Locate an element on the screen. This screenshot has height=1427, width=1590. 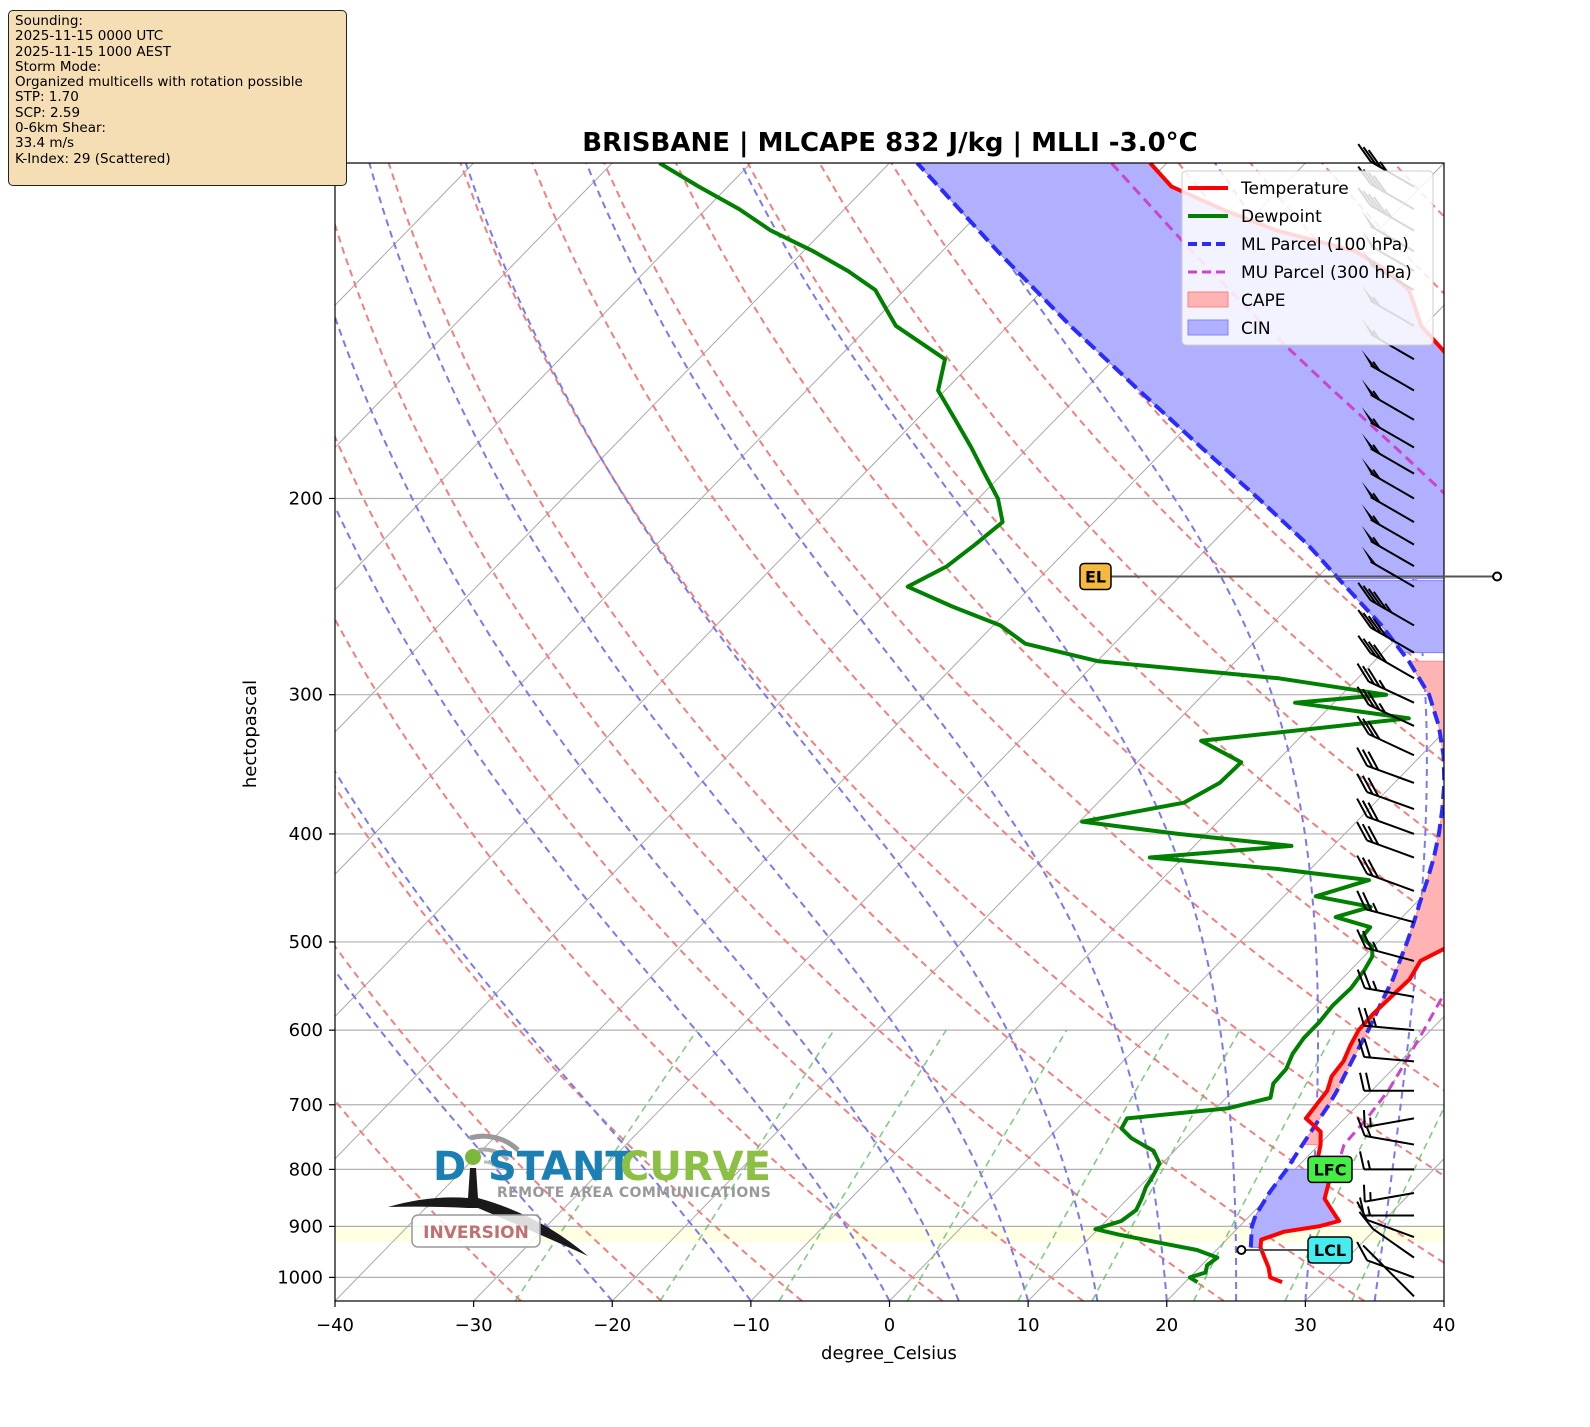
info-line-utc: 2025-11-15 0000 UTC is located at coordinates (89, 36).